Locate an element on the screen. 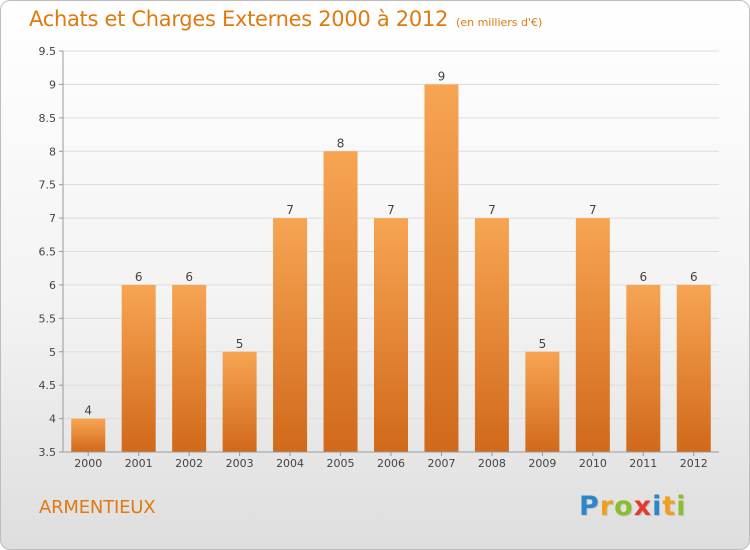  bar-2005 is located at coordinates (340, 301).